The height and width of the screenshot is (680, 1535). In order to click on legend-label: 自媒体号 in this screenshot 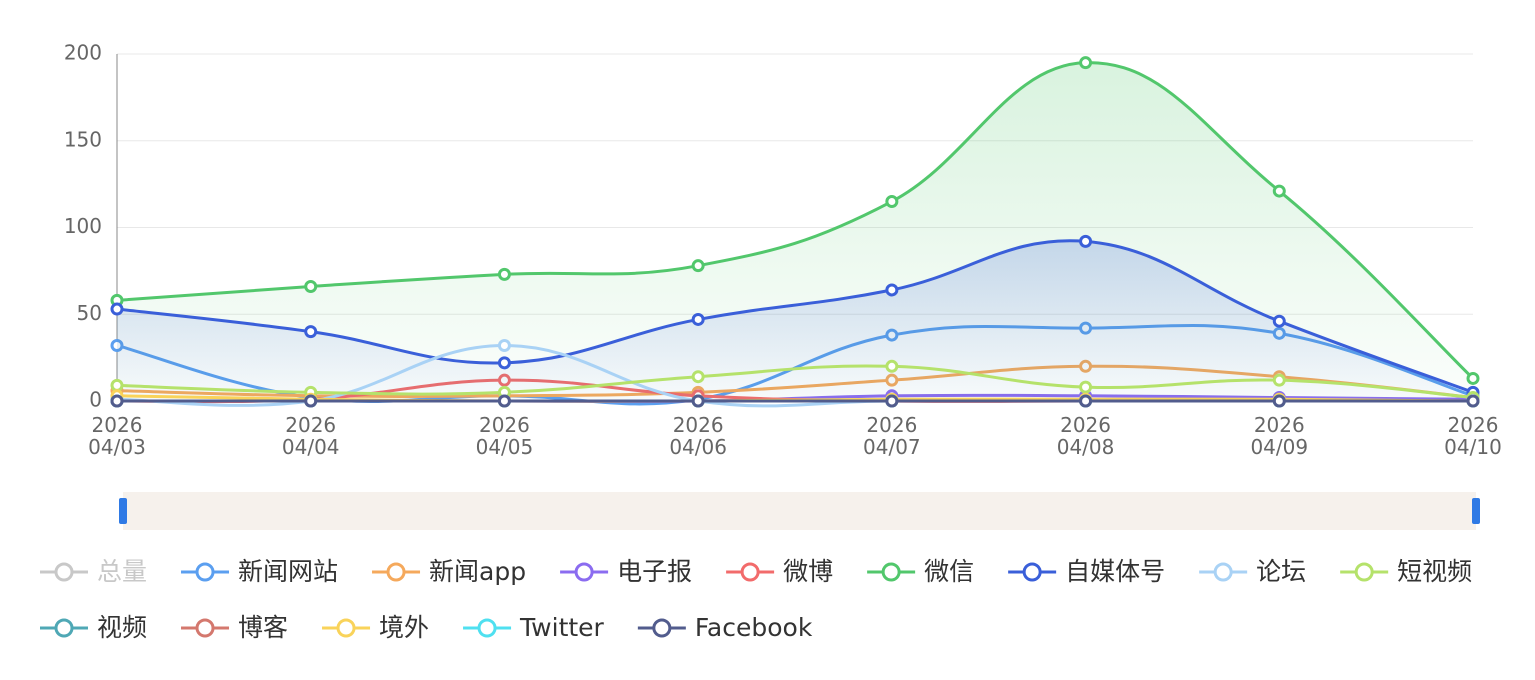, I will do `click(1115, 571)`.